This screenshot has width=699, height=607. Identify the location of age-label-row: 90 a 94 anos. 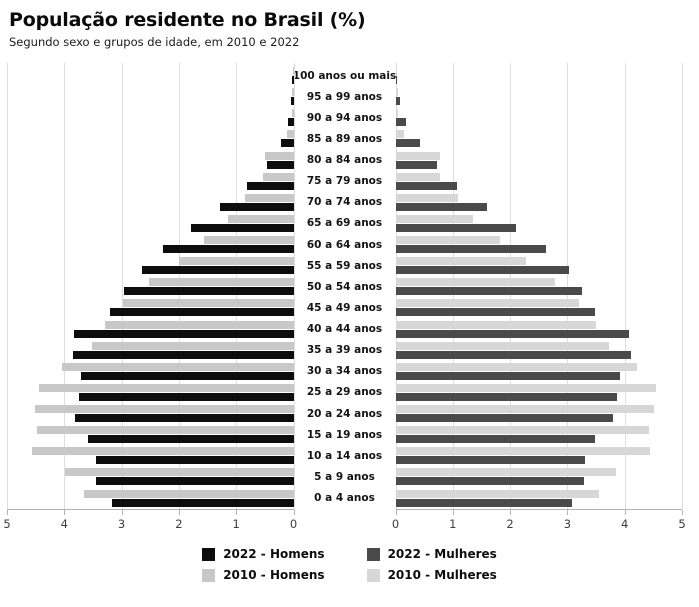
(345, 117).